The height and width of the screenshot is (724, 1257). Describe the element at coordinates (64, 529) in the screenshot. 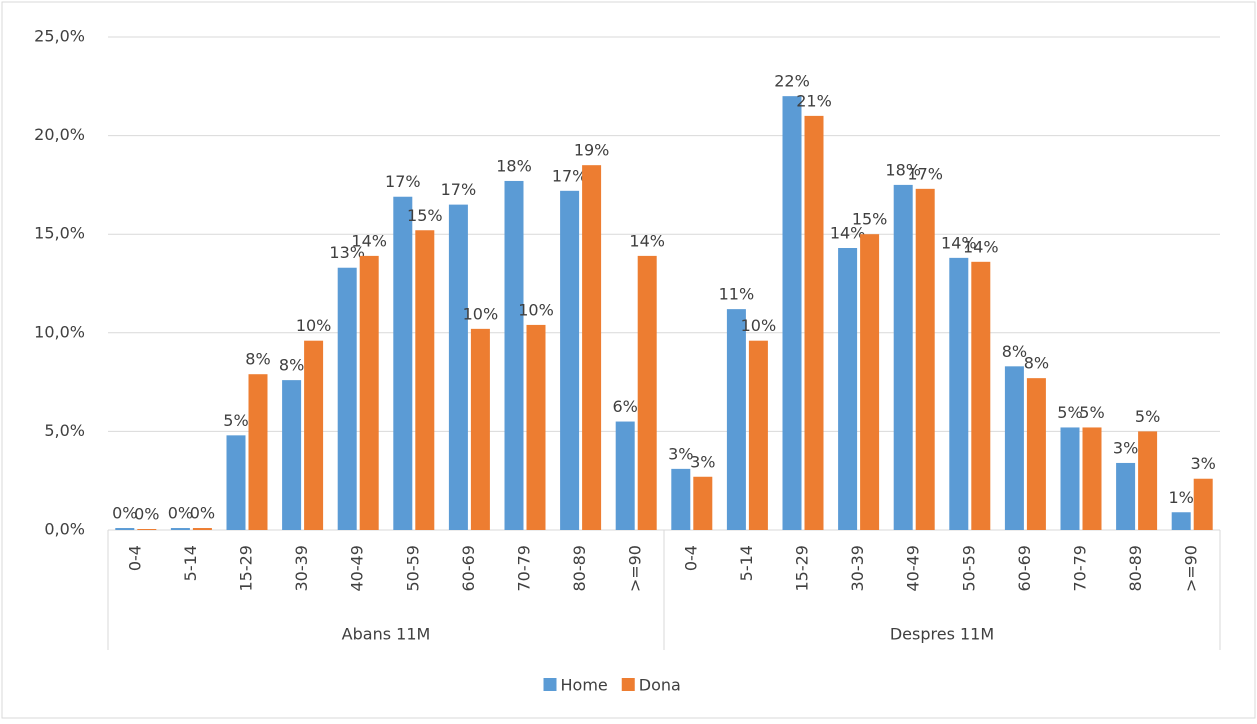

I see `y-tick-label: 0,0%` at that location.